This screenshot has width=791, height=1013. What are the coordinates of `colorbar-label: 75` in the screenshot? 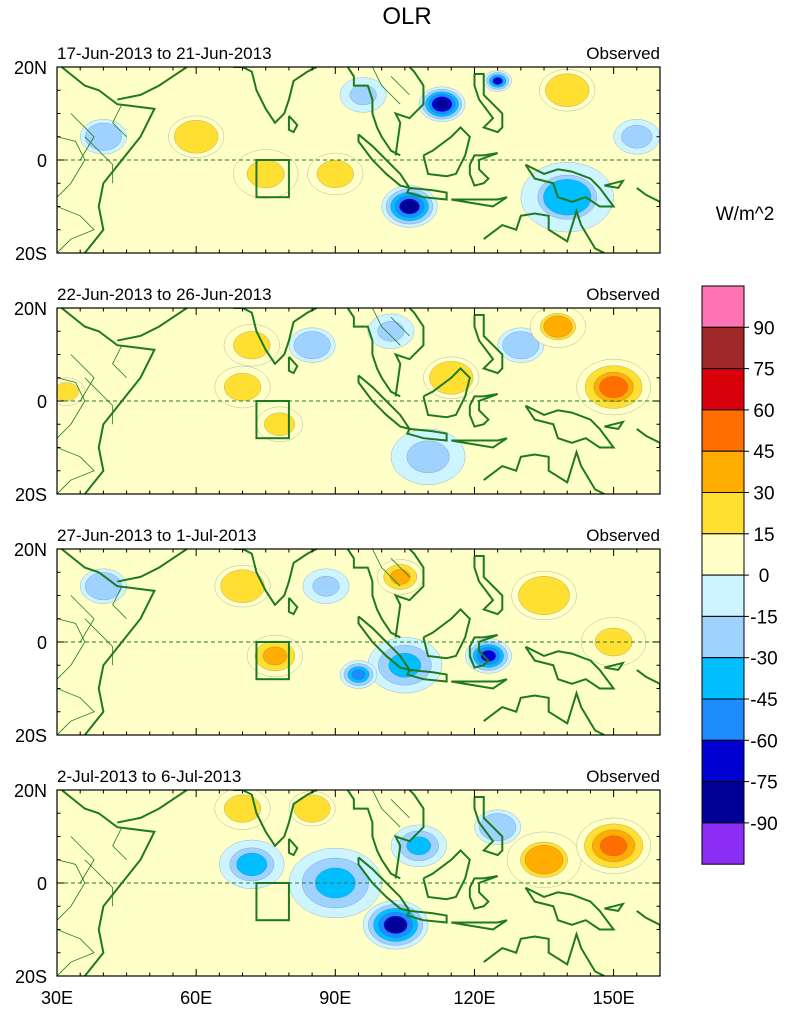 It's located at (763, 370).